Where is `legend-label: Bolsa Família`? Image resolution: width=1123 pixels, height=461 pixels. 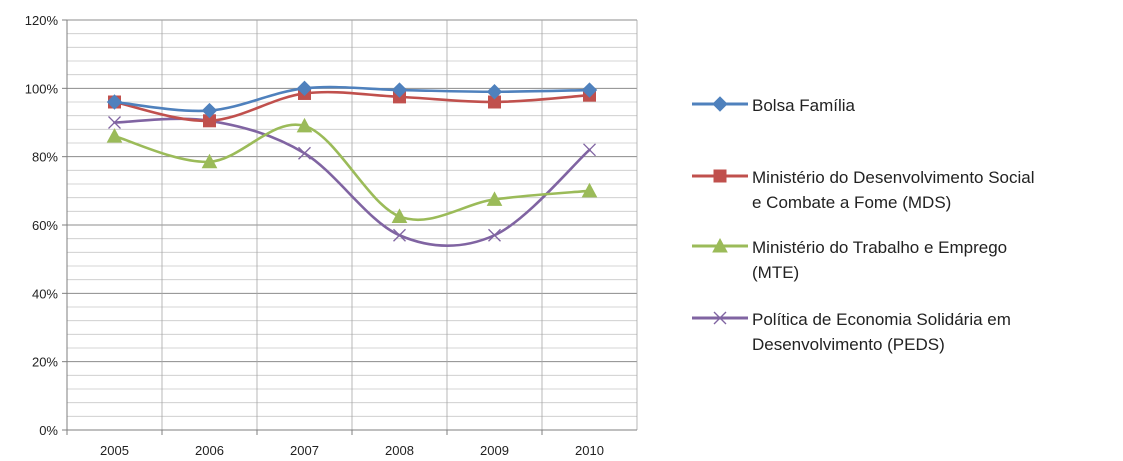 legend-label: Bolsa Família is located at coordinates (803, 105).